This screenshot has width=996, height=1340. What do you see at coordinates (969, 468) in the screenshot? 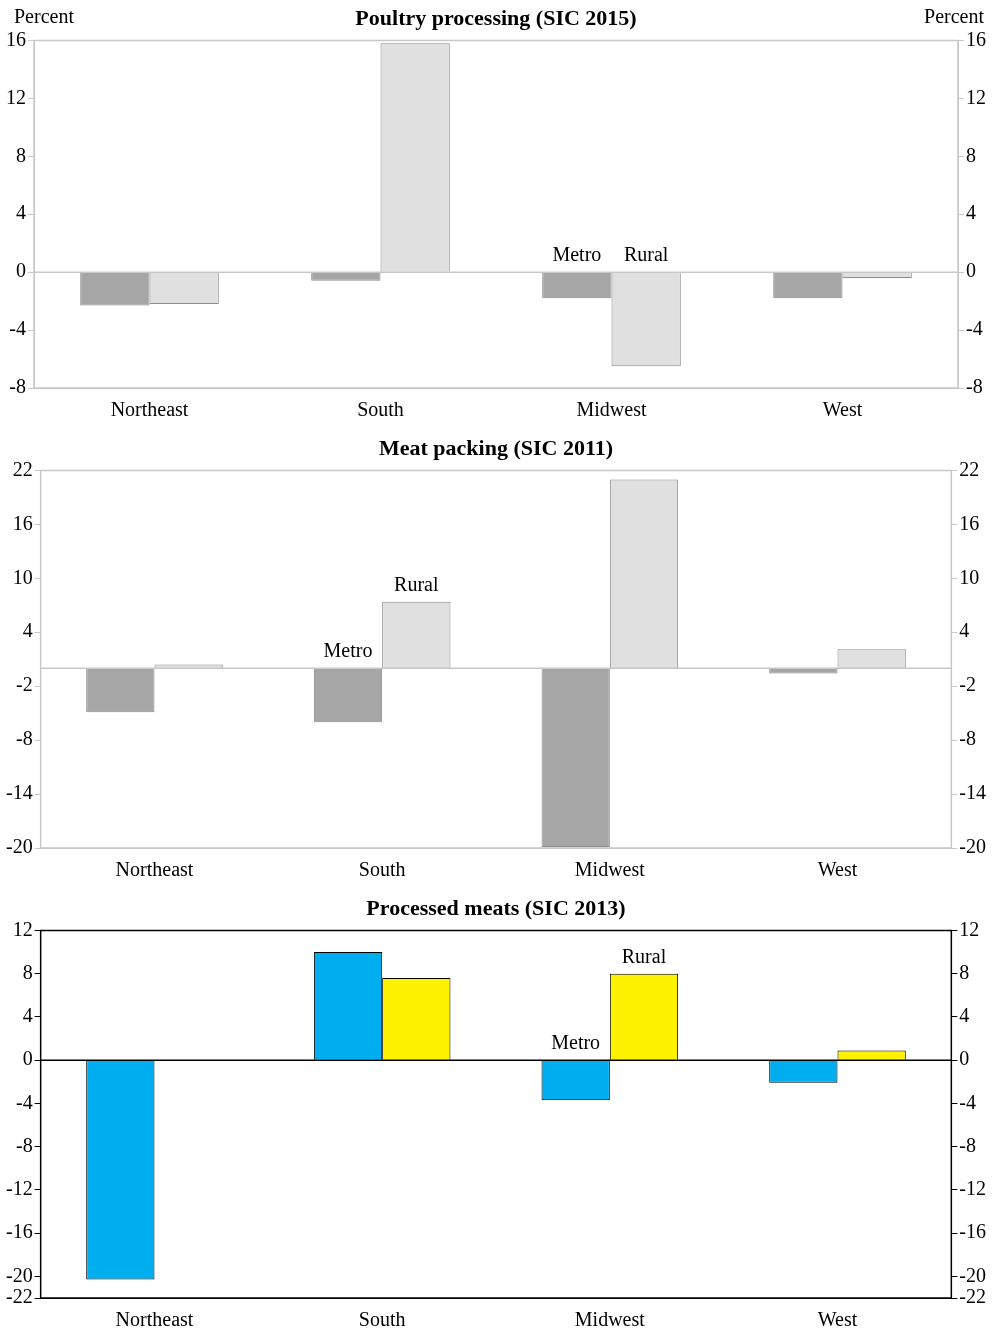
I see `y2-tick-label: 22` at bounding box center [969, 468].